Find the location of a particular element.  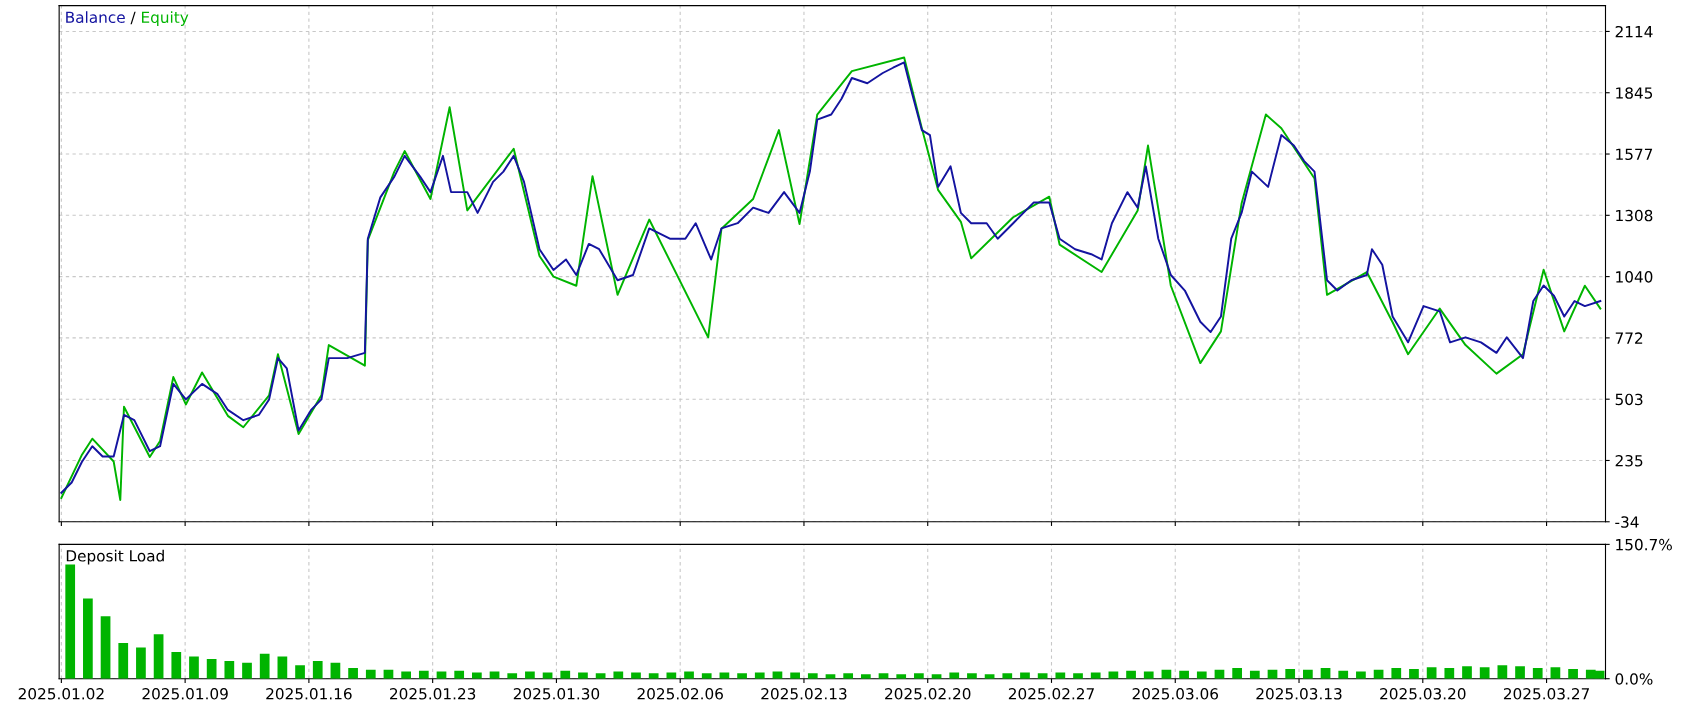

x-tick-label: 2025.03.27 is located at coordinates (1546, 694).